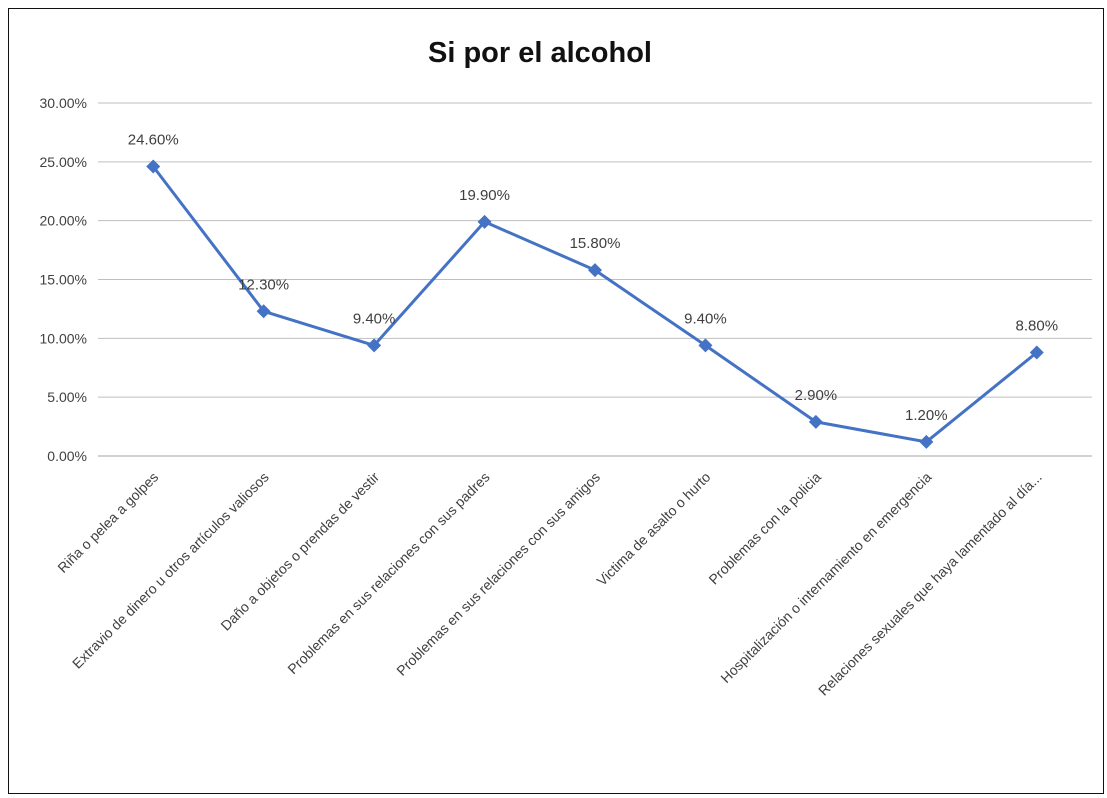 The image size is (1107, 798). I want to click on y-tick-label: 10.00%, so click(63, 338).